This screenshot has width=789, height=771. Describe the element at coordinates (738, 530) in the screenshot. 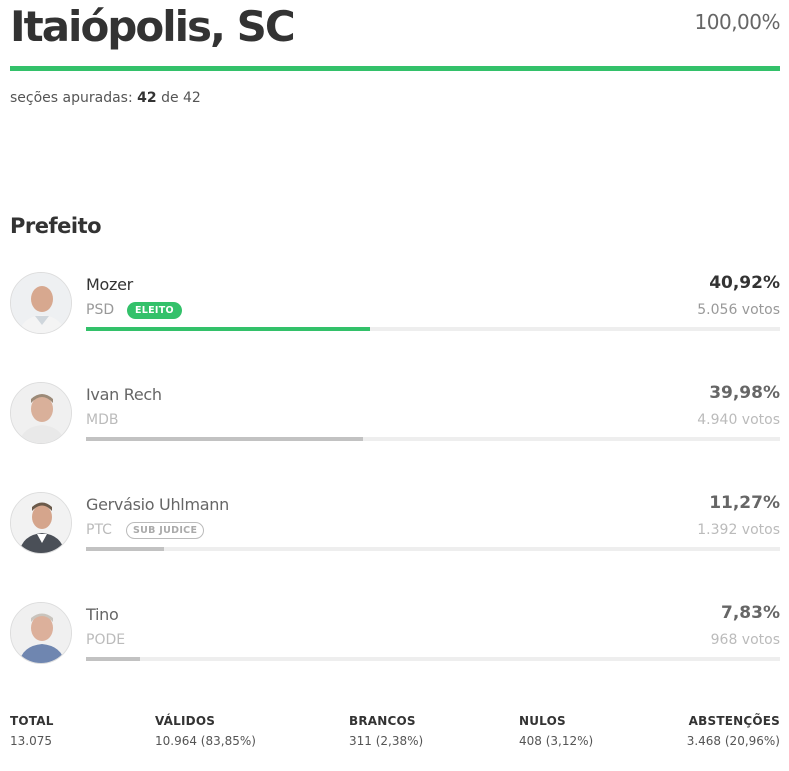

I see `candidate-votes: 1.392 votos` at that location.